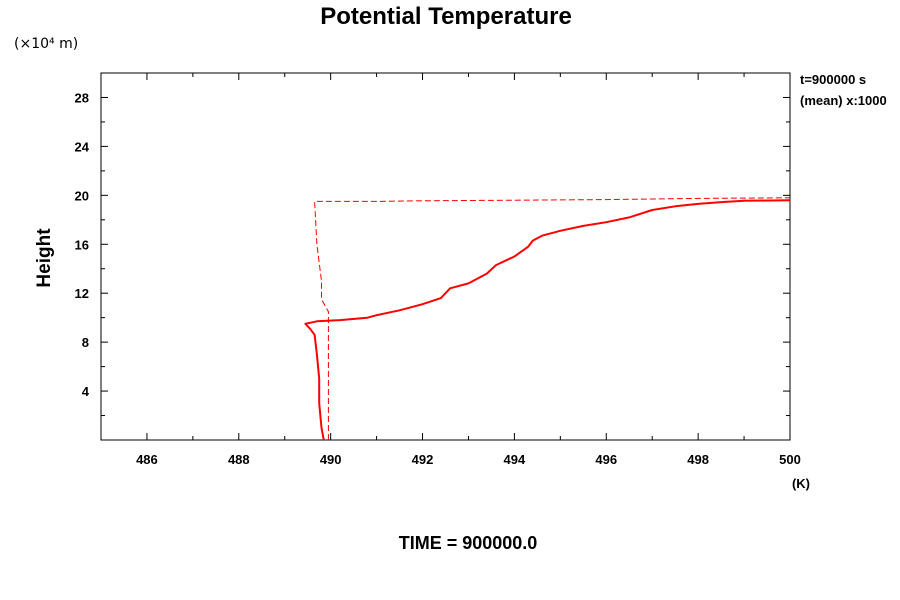  Describe the element at coordinates (46, 44) in the screenshot. I see `y-unit-label: (×10⁴ m)` at that location.